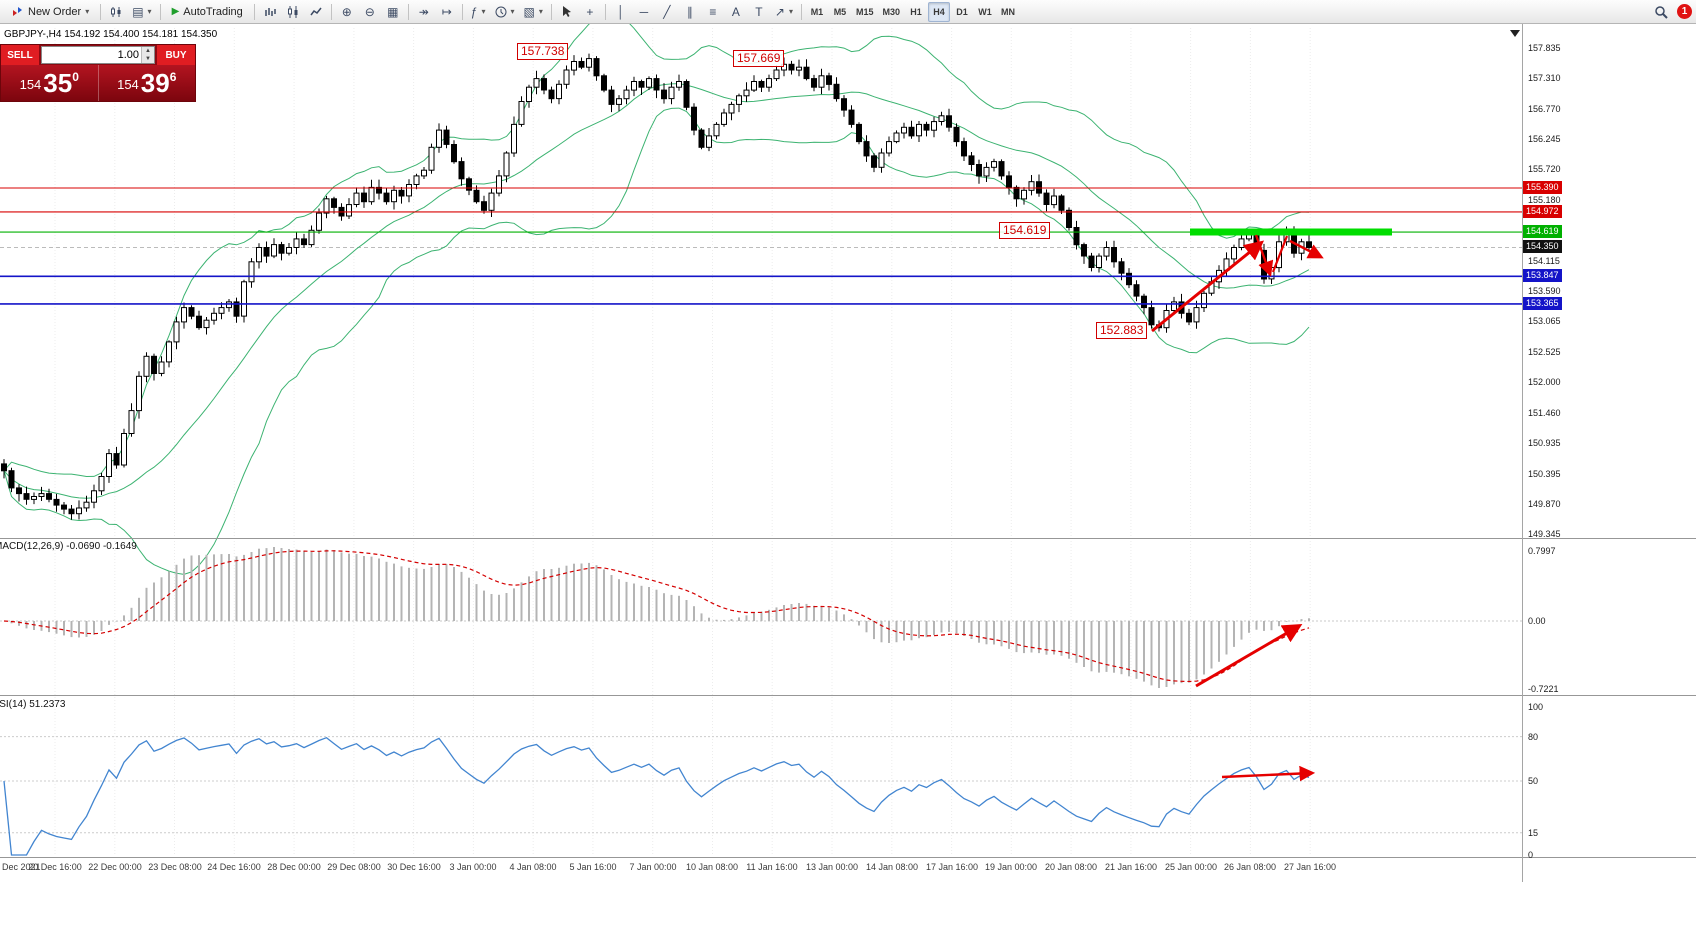 This screenshot has width=1696, height=944. Describe the element at coordinates (1684, 11) in the screenshot. I see `notification-badge: 1` at that location.